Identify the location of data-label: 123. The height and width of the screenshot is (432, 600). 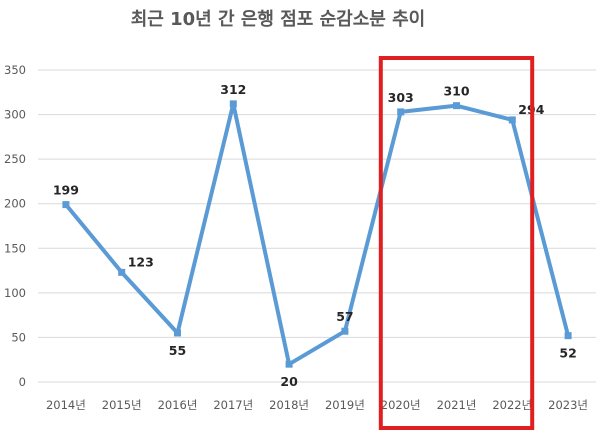
(141, 261).